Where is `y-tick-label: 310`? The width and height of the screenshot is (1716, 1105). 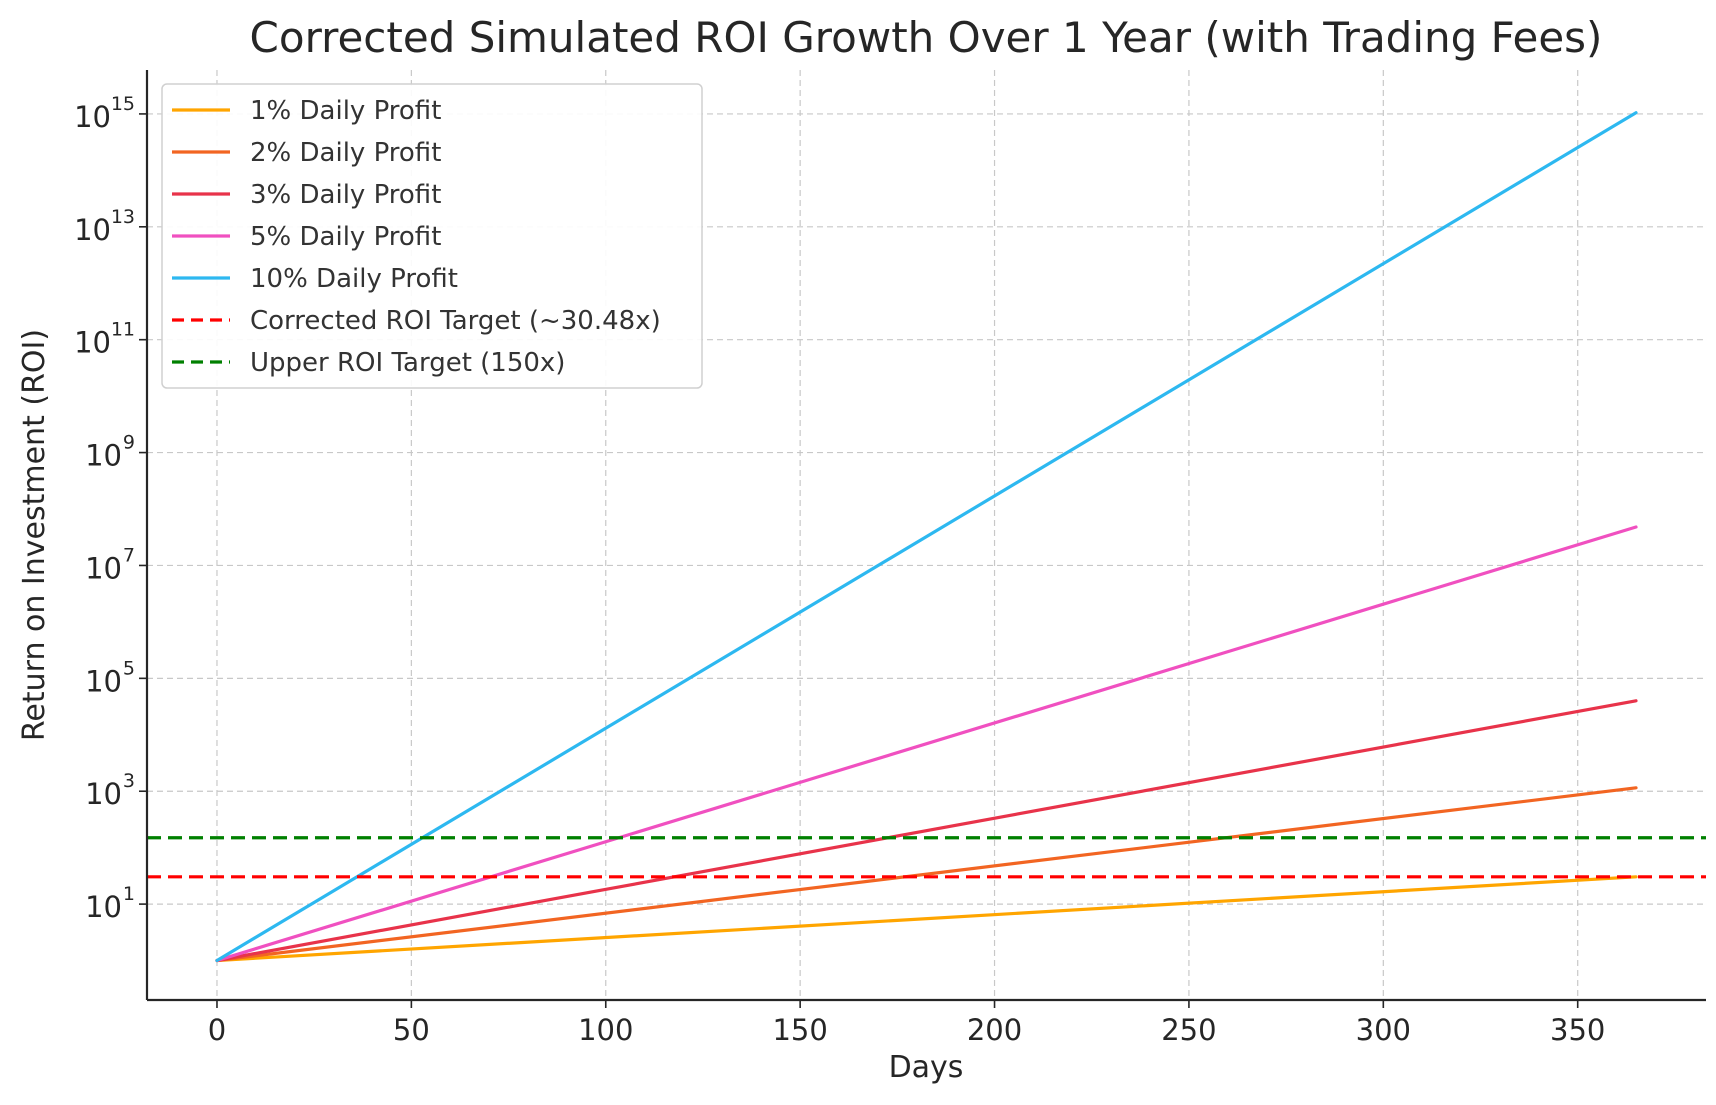 y-tick-label: 310 is located at coordinates (110, 790).